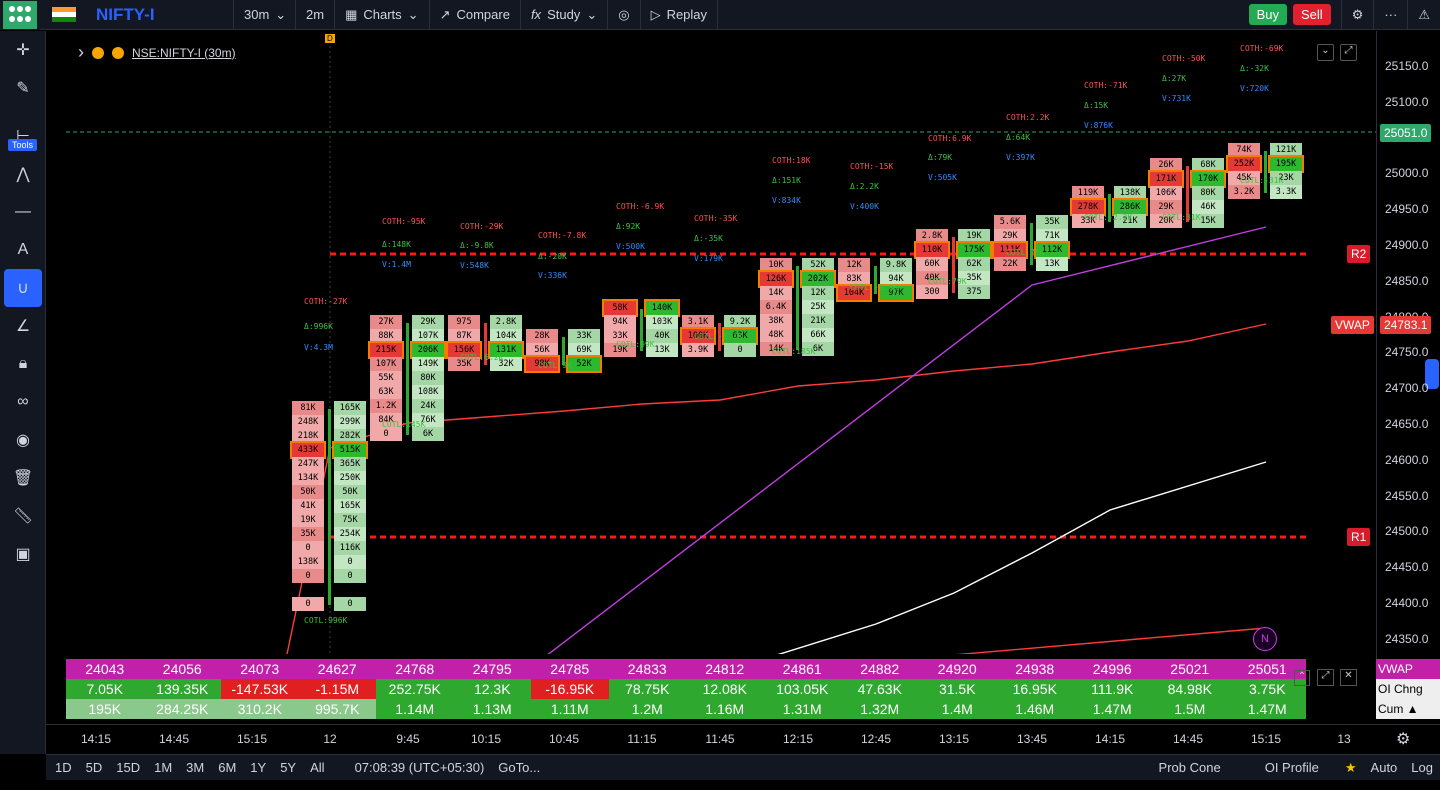 This screenshot has height=790, width=1440. What do you see at coordinates (776, 279) in the screenshot?
I see `bid-cell: 126K` at bounding box center [776, 279].